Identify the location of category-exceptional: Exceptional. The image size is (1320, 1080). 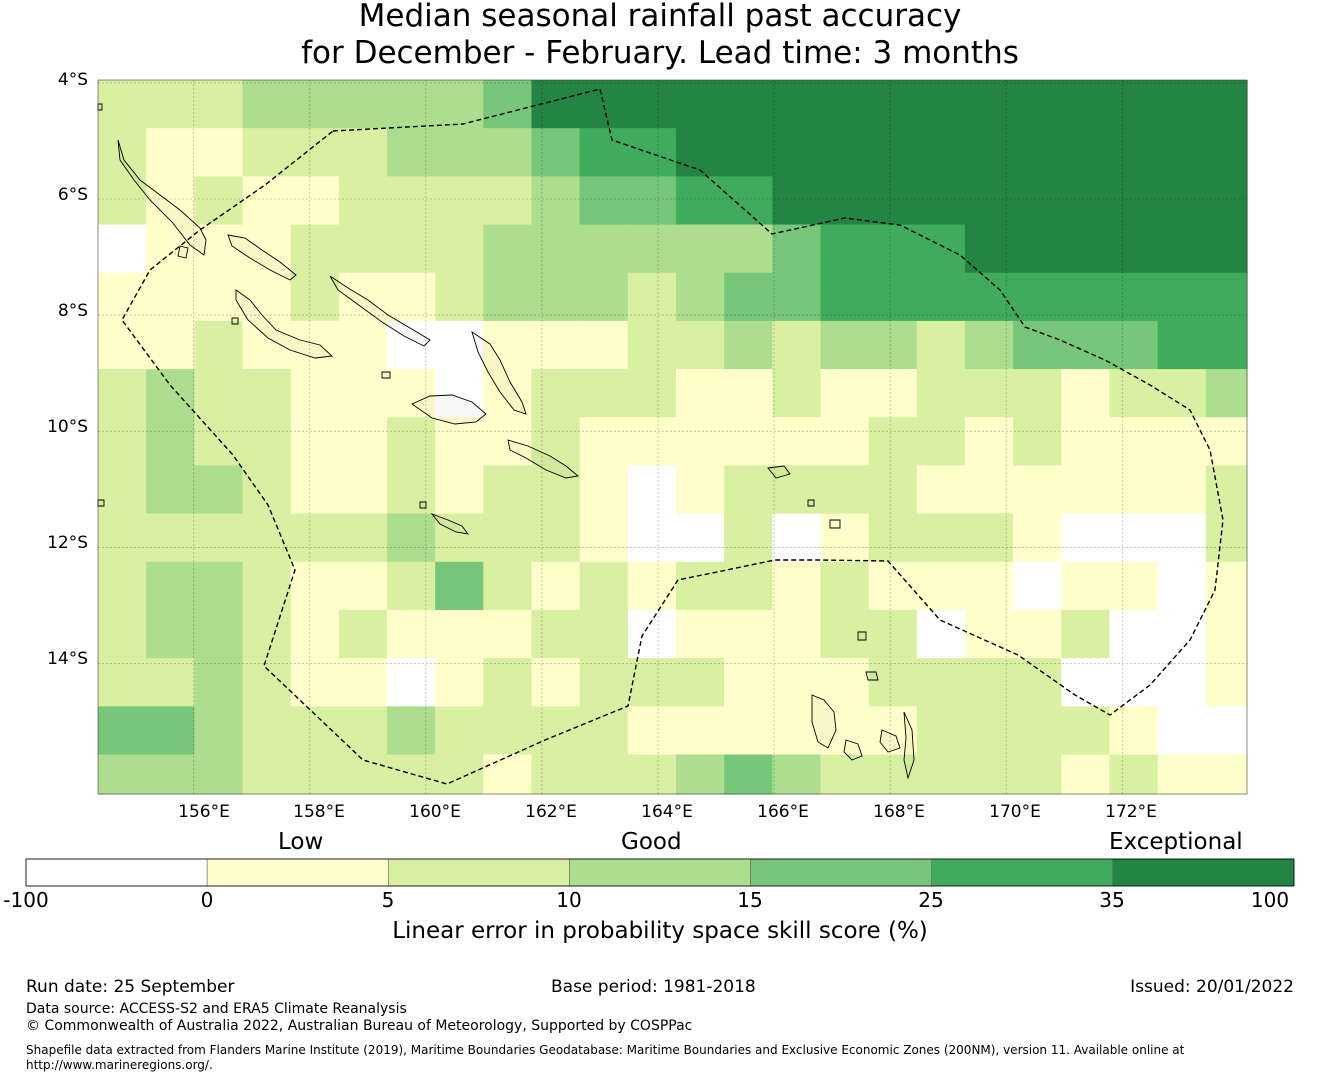
(1176, 842).